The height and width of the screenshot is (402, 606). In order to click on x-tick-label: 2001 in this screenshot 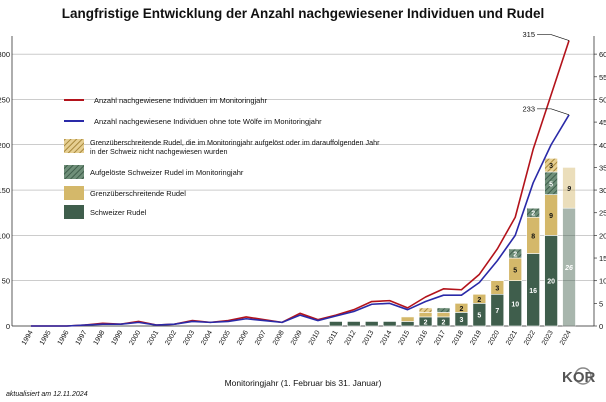, I will do `click(153, 337)`.